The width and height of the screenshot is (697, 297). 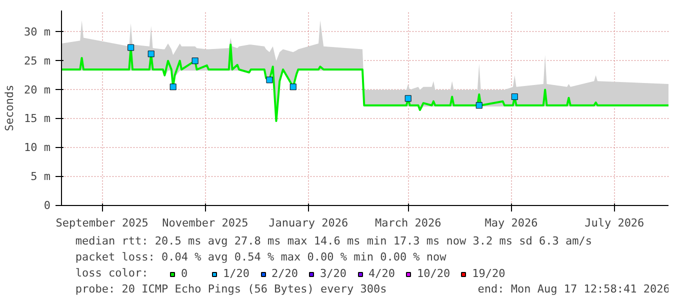 I want to click on y-tick-label: 10 m, so click(x=37, y=147).